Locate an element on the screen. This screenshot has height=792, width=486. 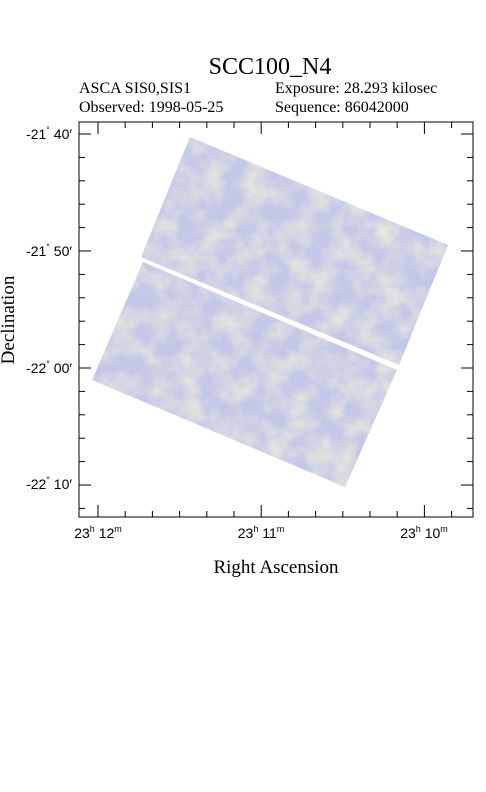
y-tick-label: -22° 10′ is located at coordinates (49, 483).